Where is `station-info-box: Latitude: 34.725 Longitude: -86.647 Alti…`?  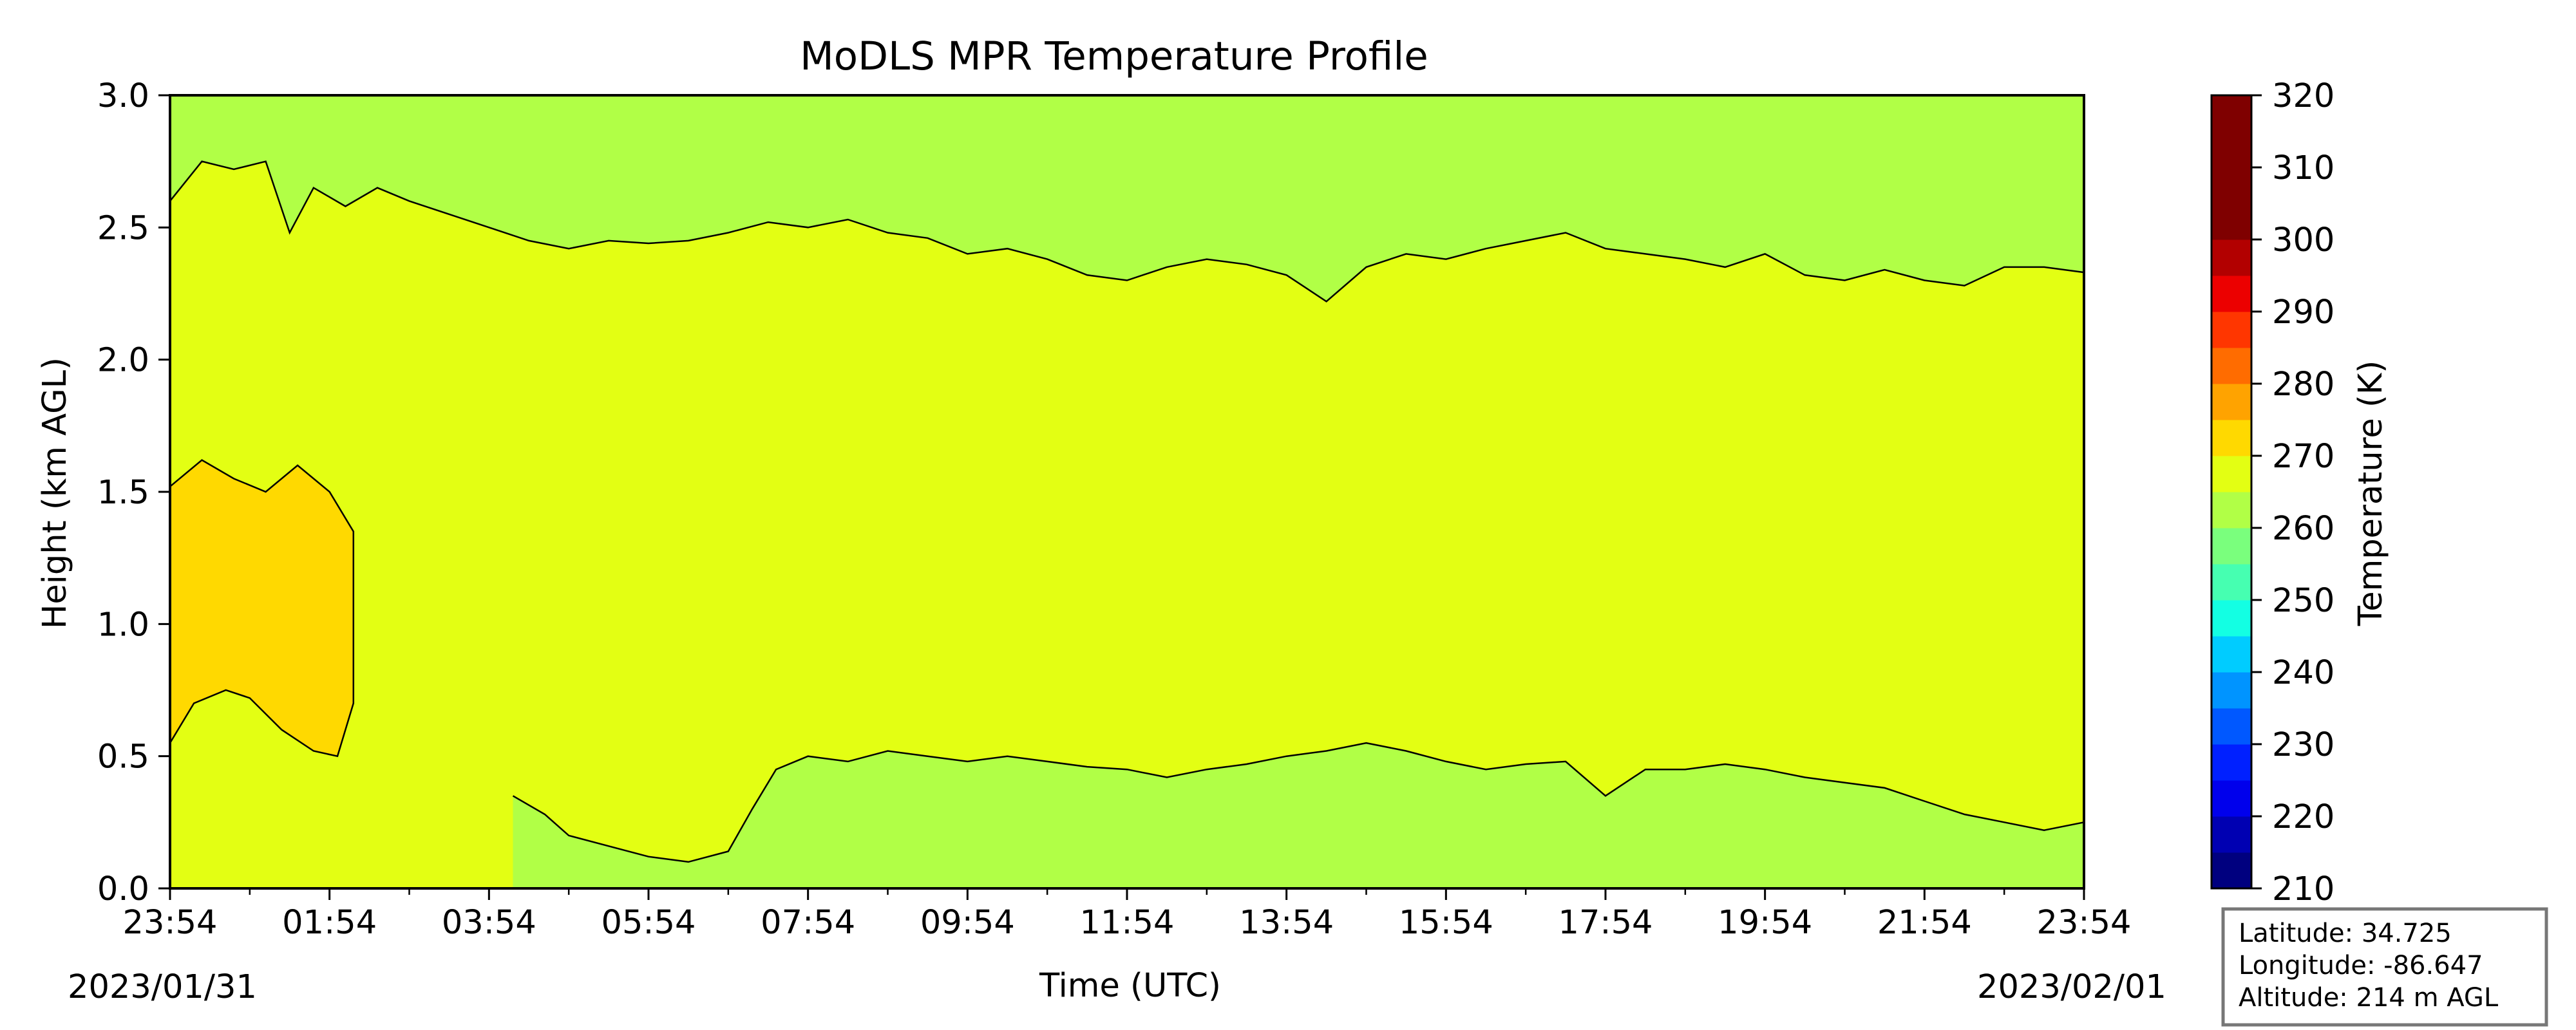 station-info-box: Latitude: 34.725 Longitude: -86.647 Alti… is located at coordinates (2384, 967).